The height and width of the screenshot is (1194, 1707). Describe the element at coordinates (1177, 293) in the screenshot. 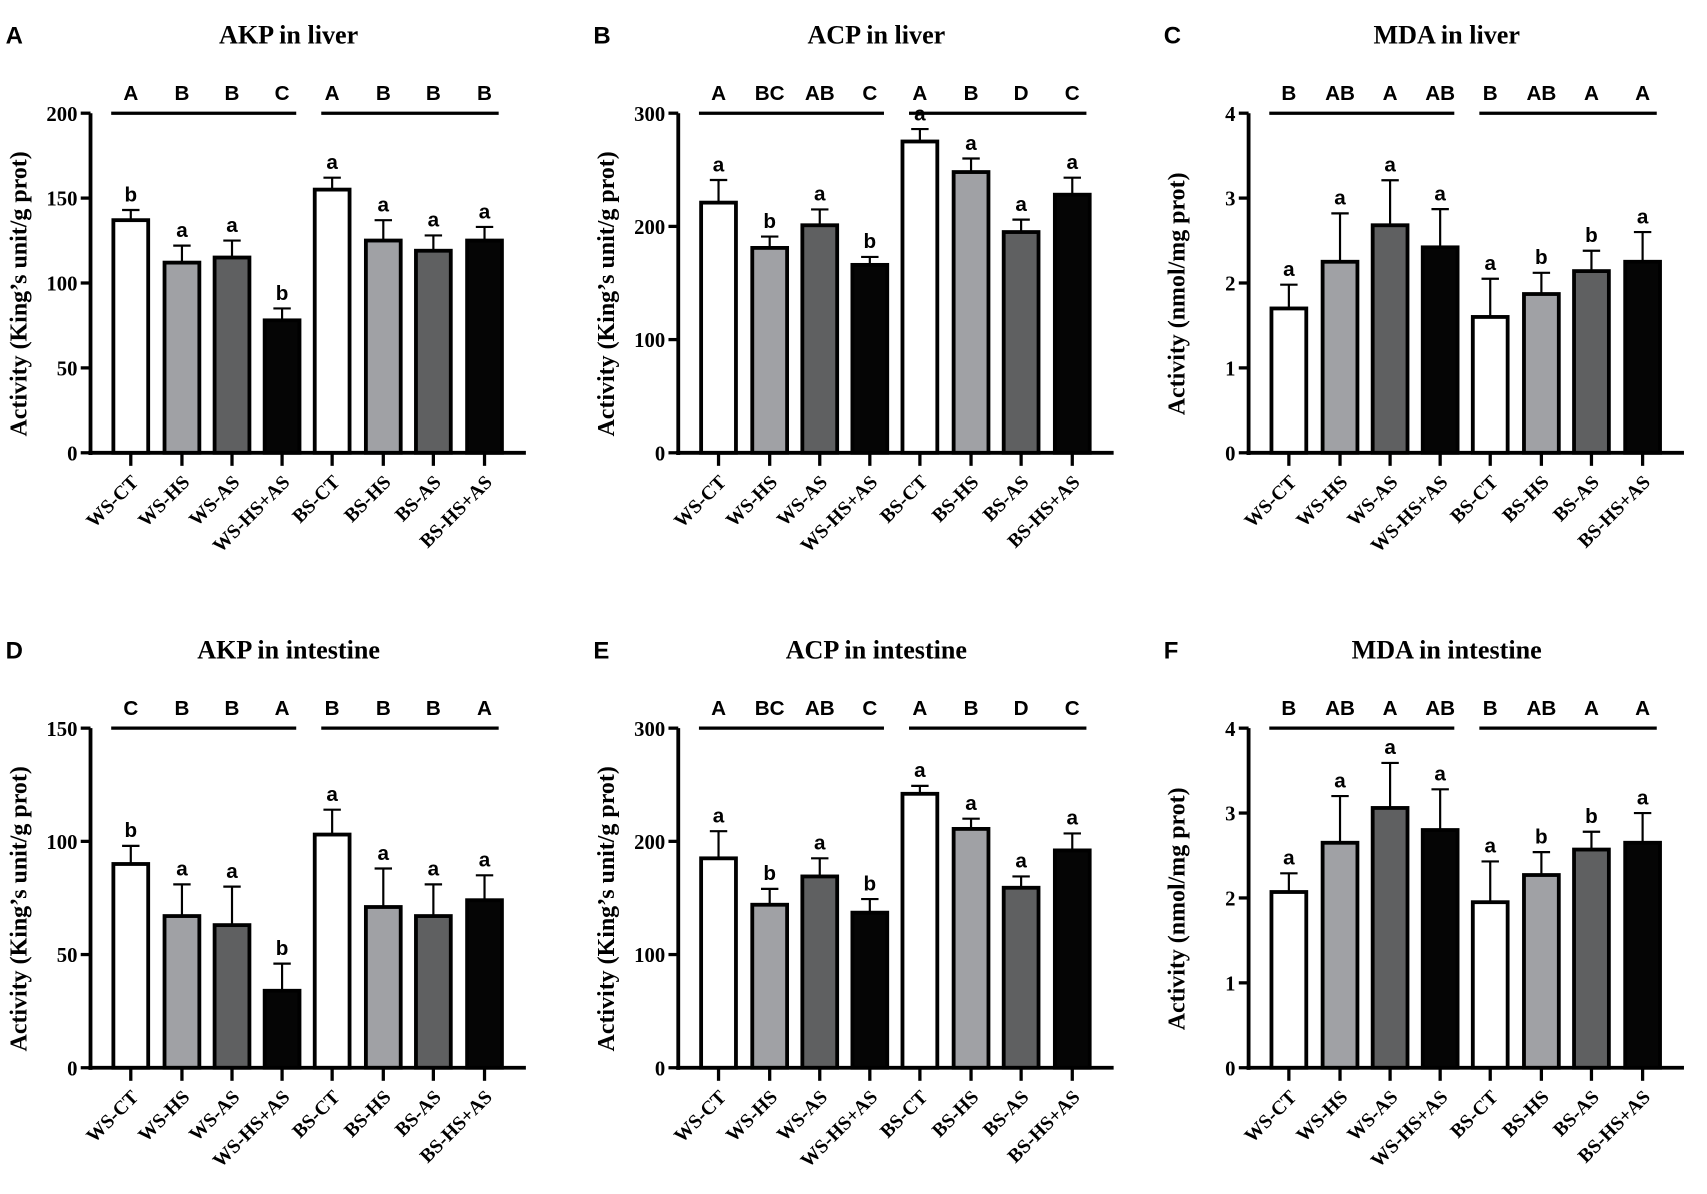

I see `y-axis-label: Activity (nmol/mg prot)` at that location.